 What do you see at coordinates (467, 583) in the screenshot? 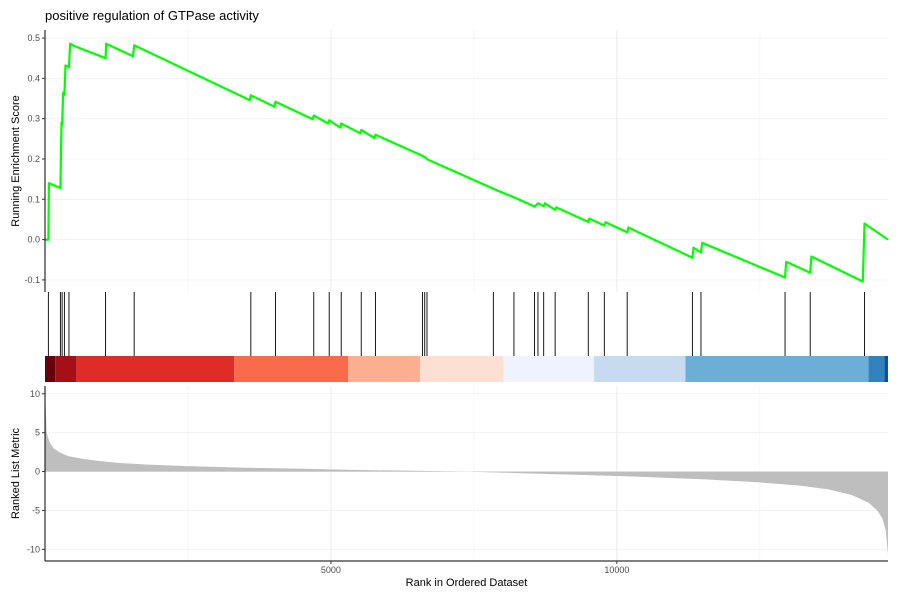
I see `x-axis-label: Rank in Ordered Dataset` at bounding box center [467, 583].